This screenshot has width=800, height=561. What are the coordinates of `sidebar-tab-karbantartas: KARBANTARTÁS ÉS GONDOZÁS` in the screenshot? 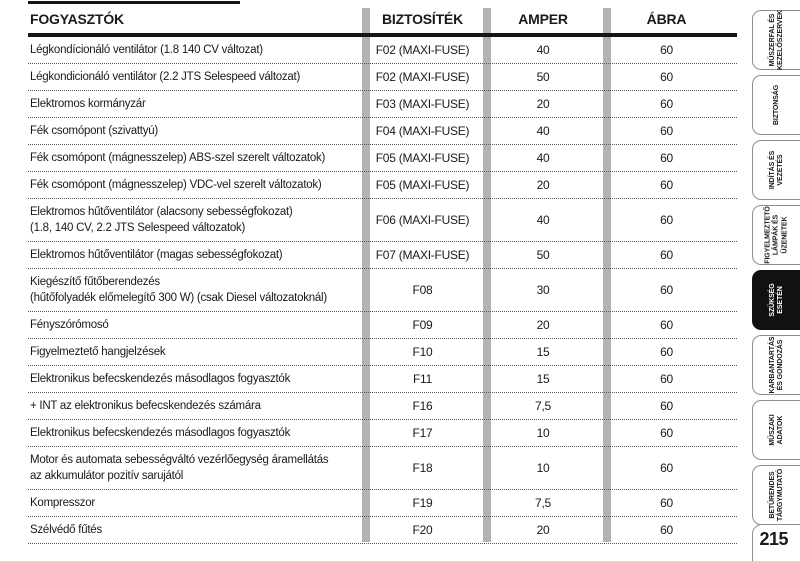 It's located at (776, 365).